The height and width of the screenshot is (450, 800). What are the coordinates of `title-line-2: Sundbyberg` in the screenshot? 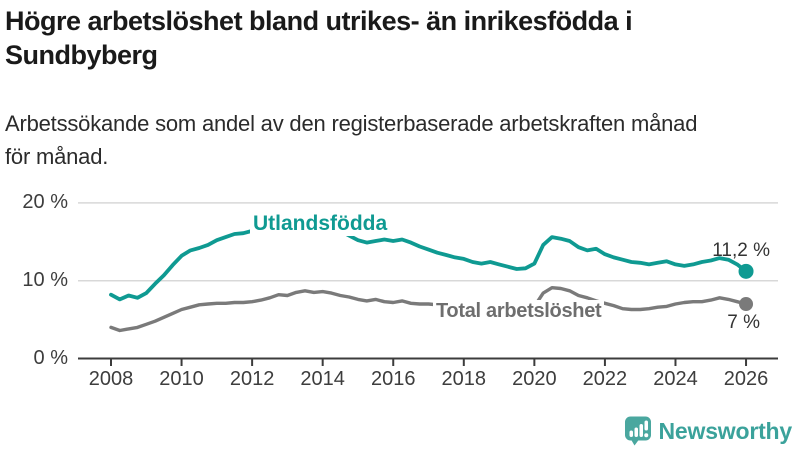 It's located at (81, 55).